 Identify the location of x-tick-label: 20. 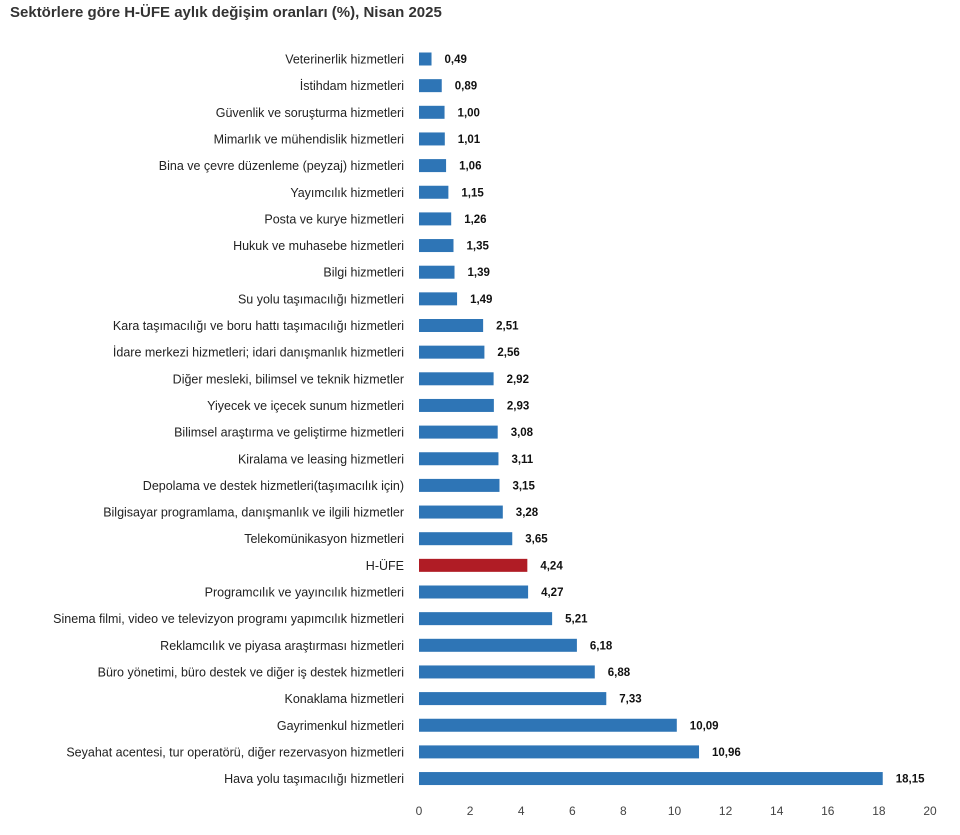
(930, 811).